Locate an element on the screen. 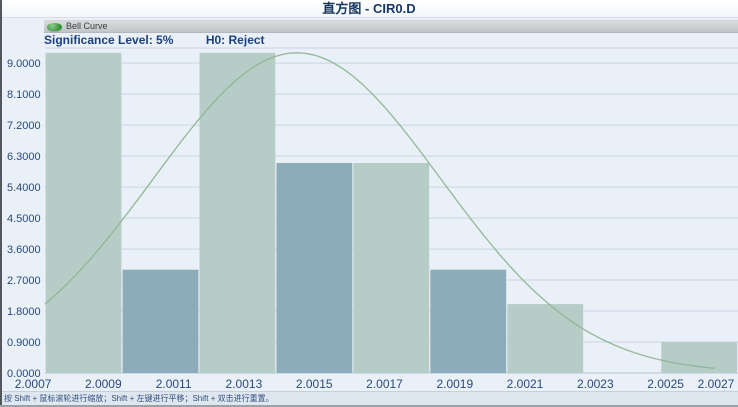  h0-result-text: H0: Reject is located at coordinates (235, 40).